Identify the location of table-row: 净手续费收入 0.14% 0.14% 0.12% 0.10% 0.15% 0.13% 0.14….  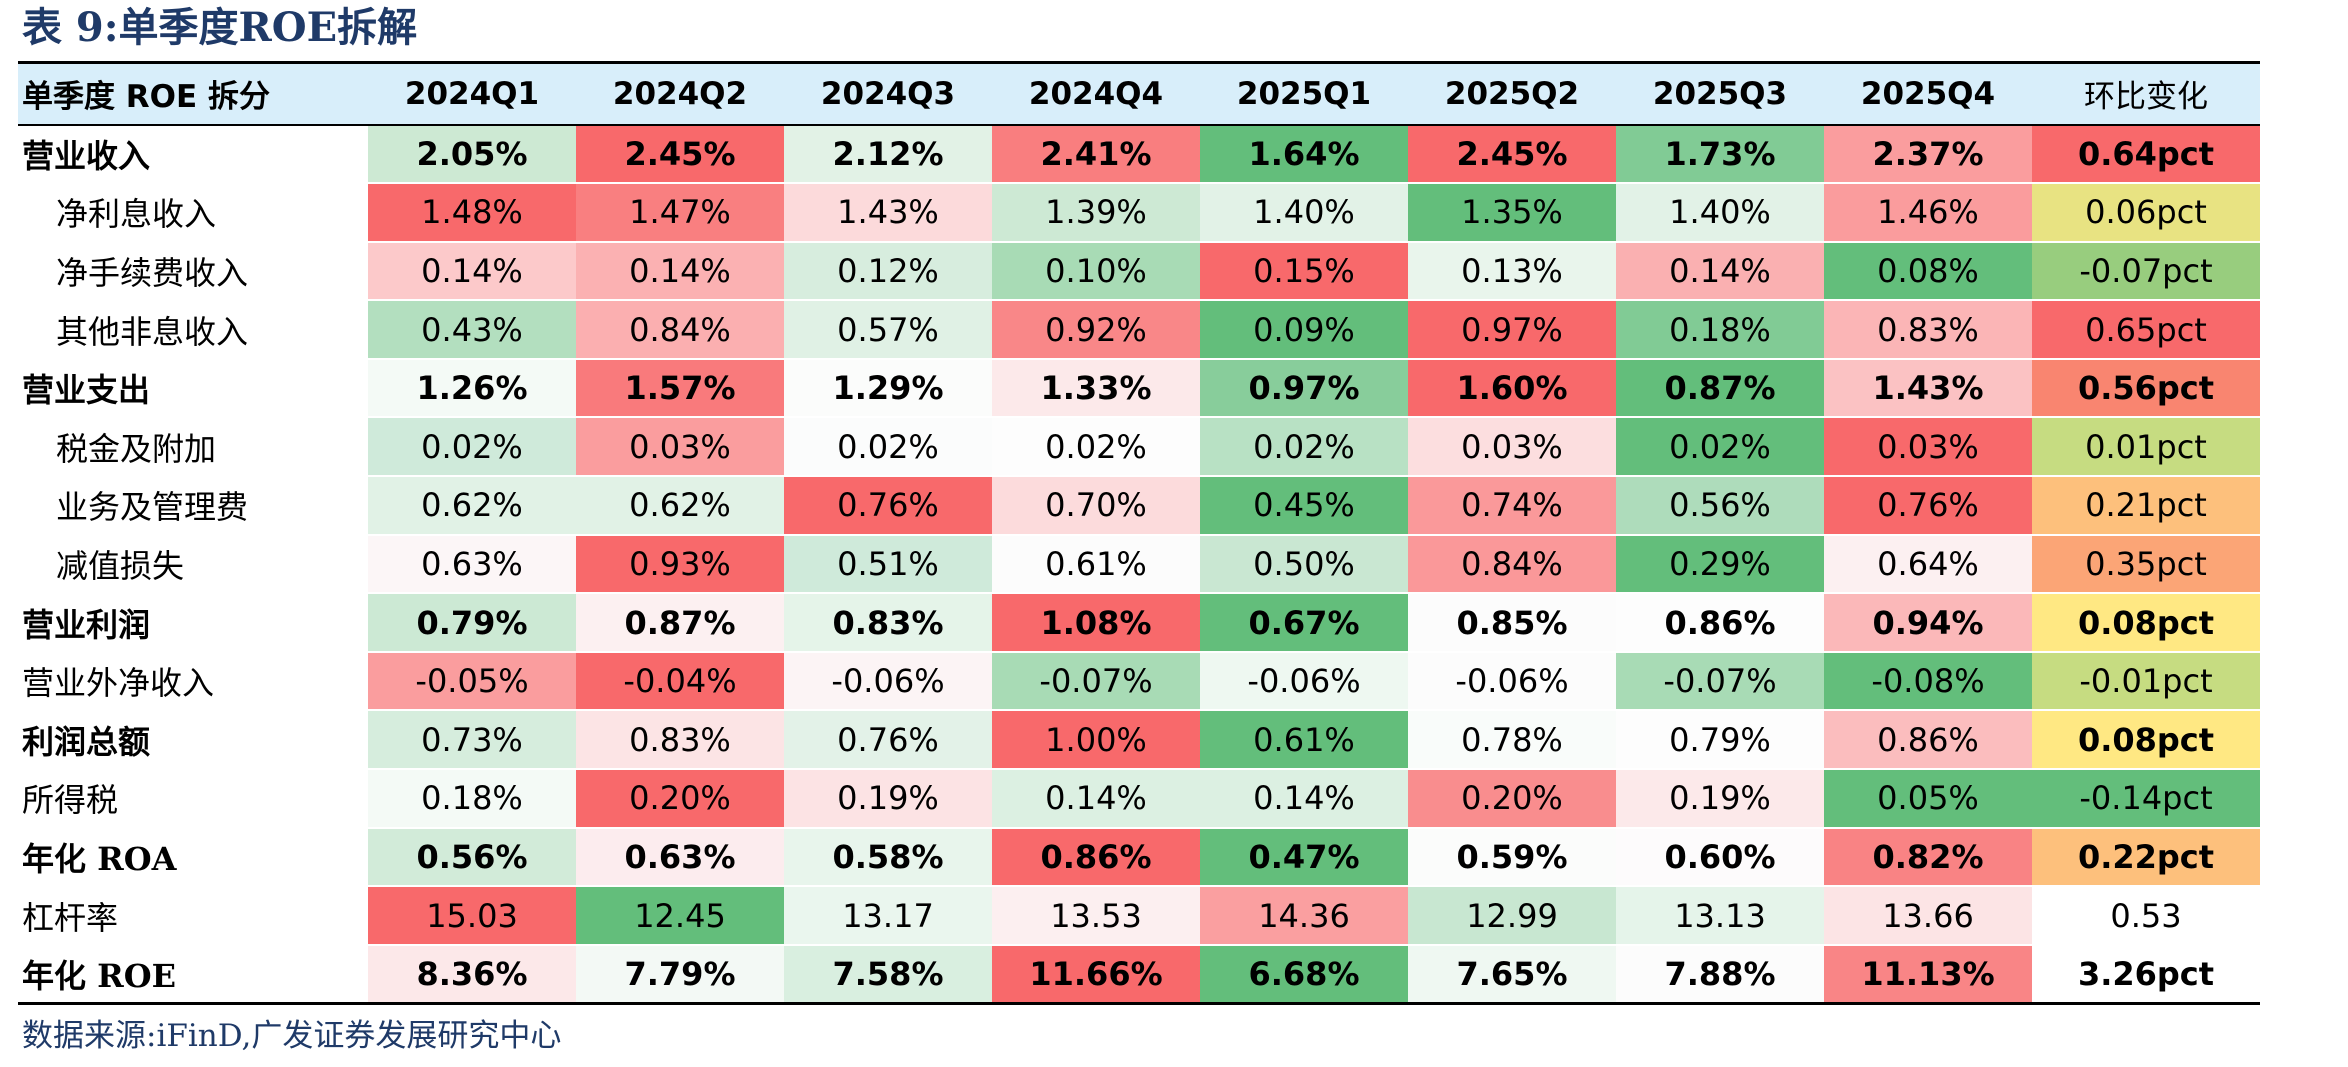
(1139, 271).